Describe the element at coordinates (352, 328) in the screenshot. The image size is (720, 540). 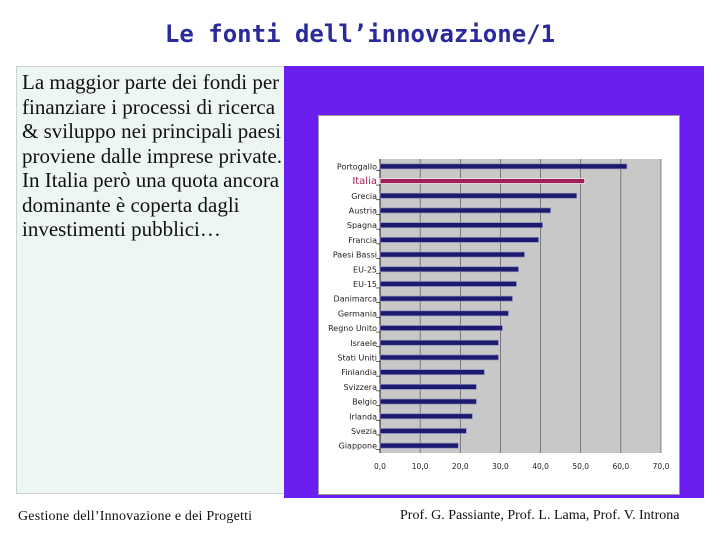
I see `category-label: Regno Unito` at that location.